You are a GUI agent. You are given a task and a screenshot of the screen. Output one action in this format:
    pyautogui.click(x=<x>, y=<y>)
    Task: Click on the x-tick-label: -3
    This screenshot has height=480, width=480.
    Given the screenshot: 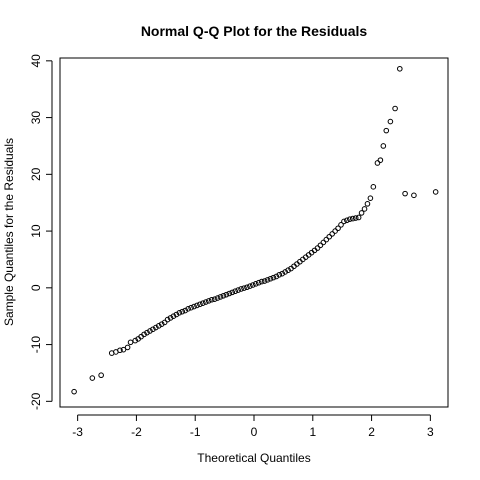 What is the action you would take?
    pyautogui.click(x=77, y=432)
    